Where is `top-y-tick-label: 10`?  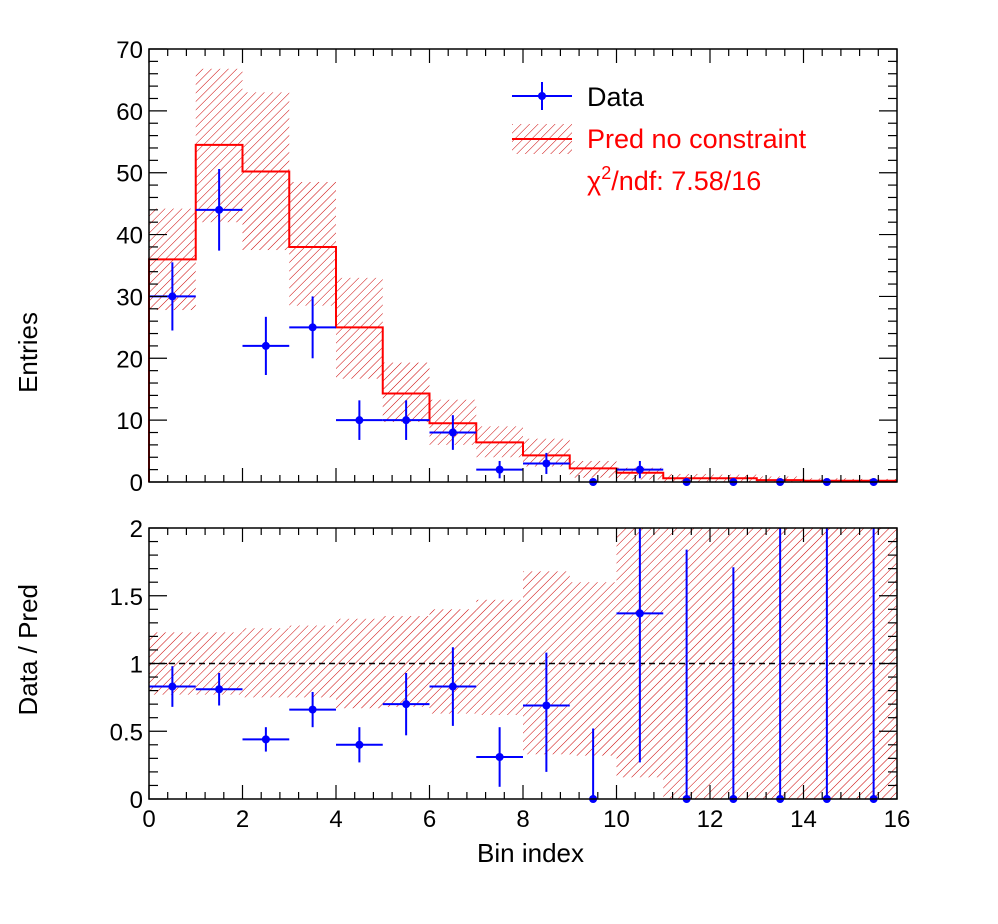
top-y-tick-label: 10 is located at coordinates (129, 421).